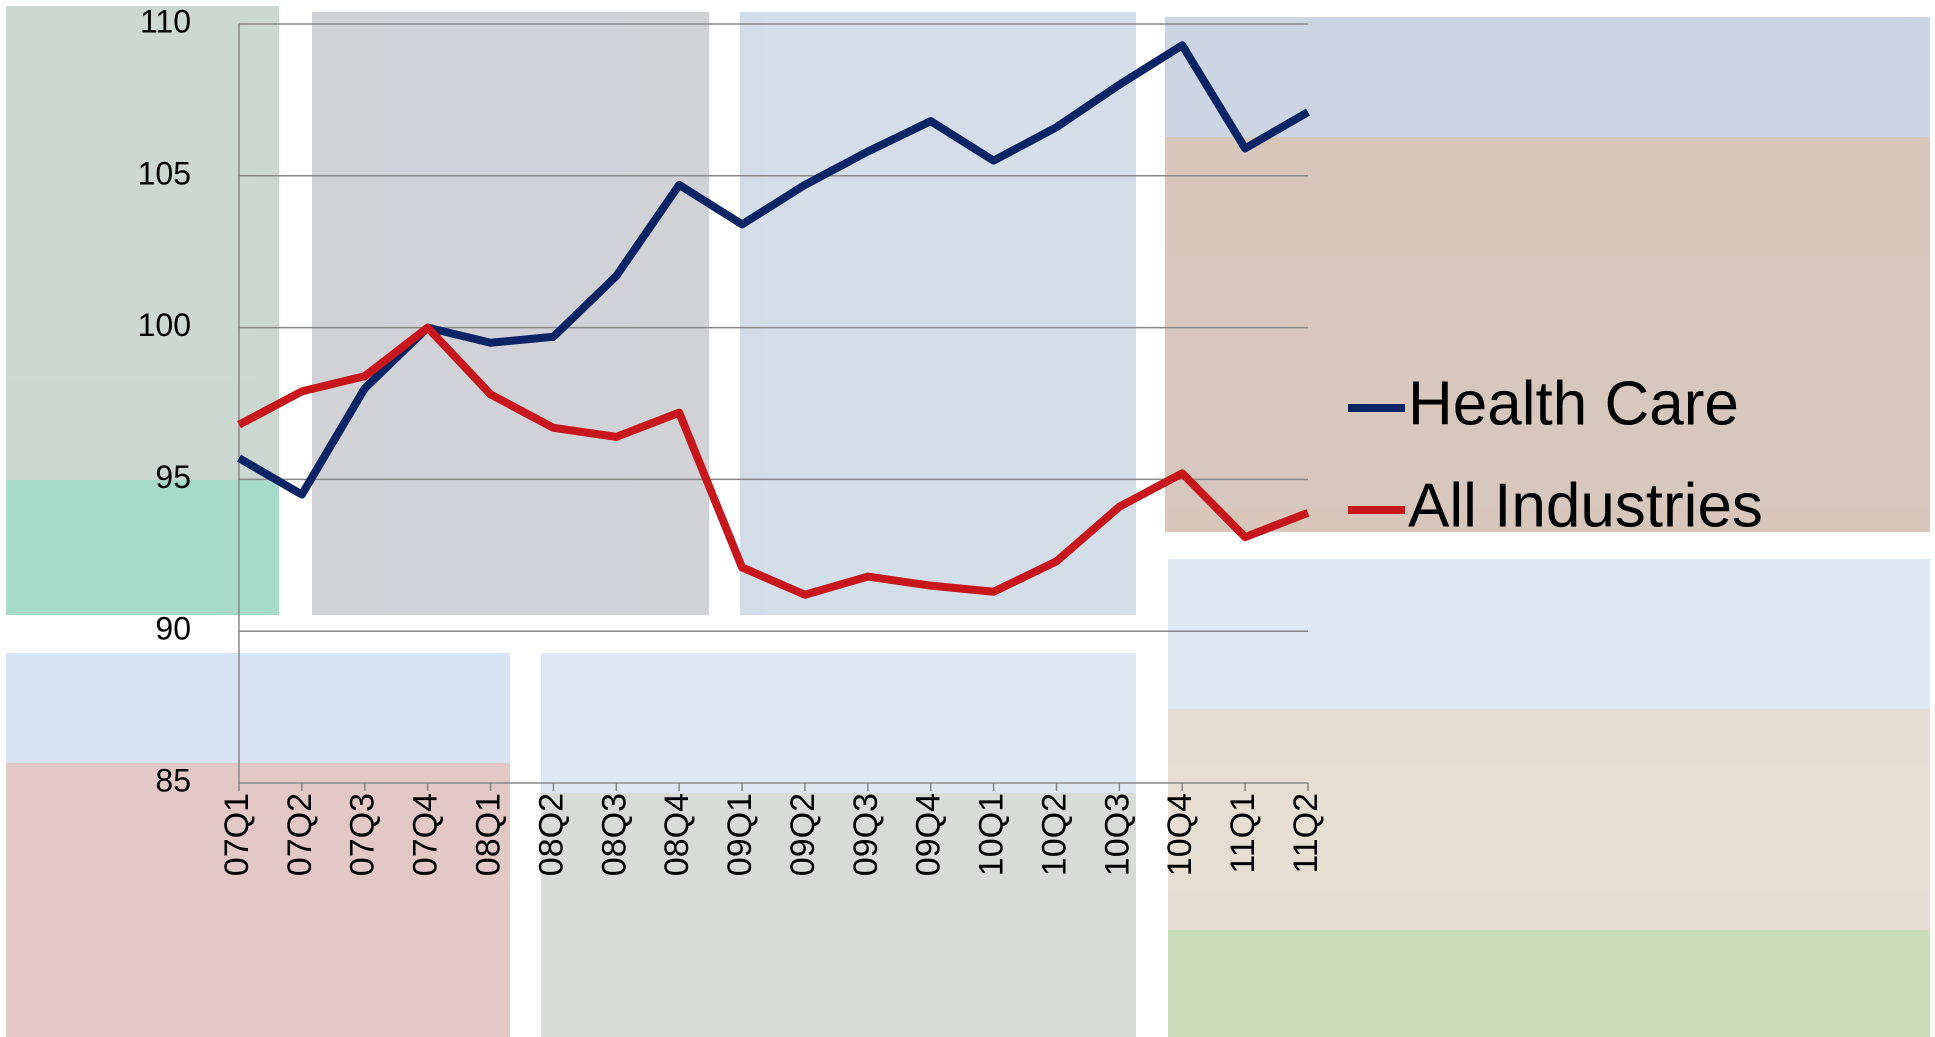 The image size is (1935, 1037). I want to click on x-tick-label: 10Q3, so click(1117, 834).